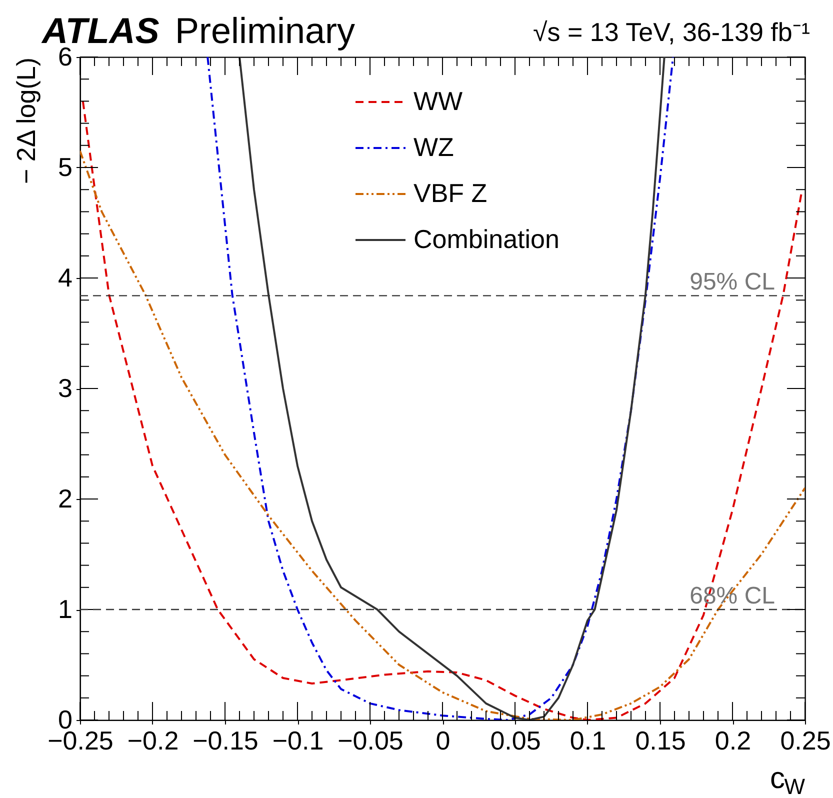 The height and width of the screenshot is (798, 833). What do you see at coordinates (371, 741) in the screenshot?
I see `x-tick-label: −0.05` at bounding box center [371, 741].